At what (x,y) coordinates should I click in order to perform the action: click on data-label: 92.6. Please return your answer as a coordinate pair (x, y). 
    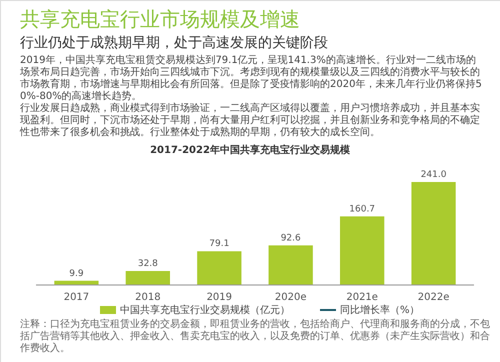
    Looking at the image, I should click on (291, 238).